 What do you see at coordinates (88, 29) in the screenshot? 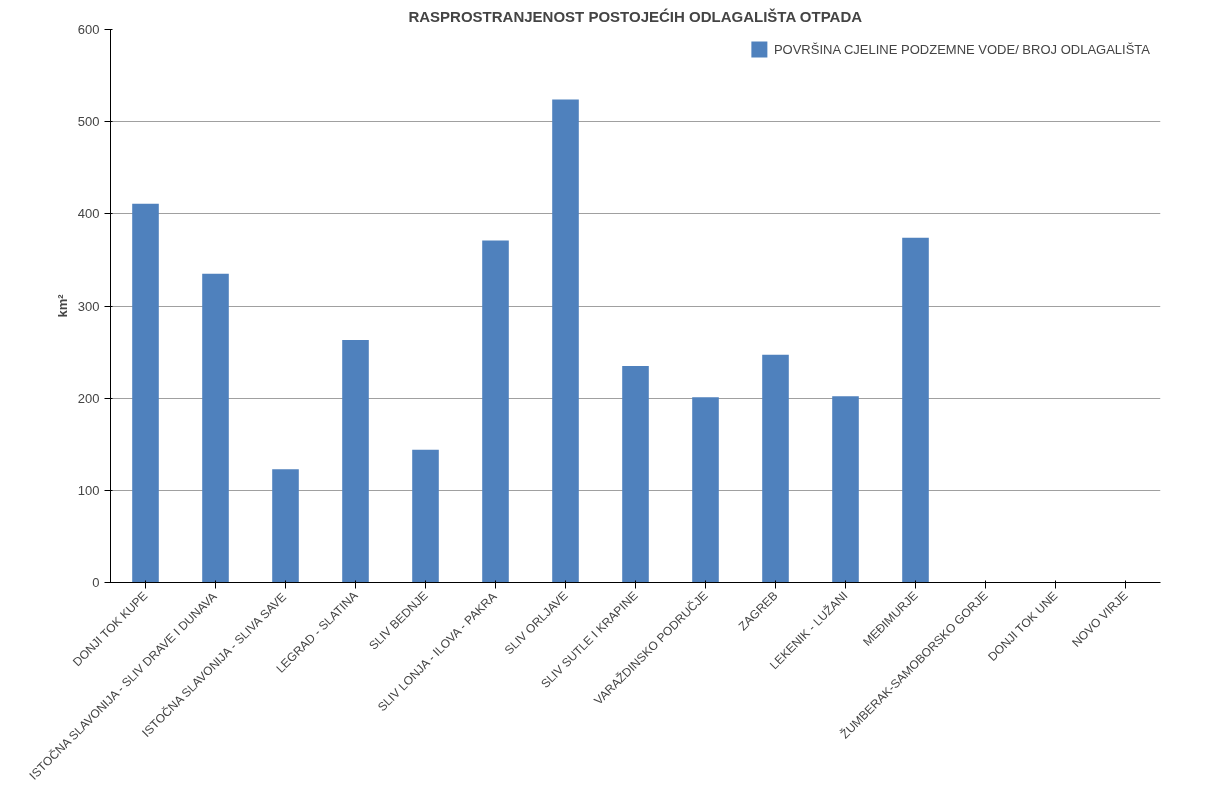
I see `y-tick-label: 600` at bounding box center [88, 29].